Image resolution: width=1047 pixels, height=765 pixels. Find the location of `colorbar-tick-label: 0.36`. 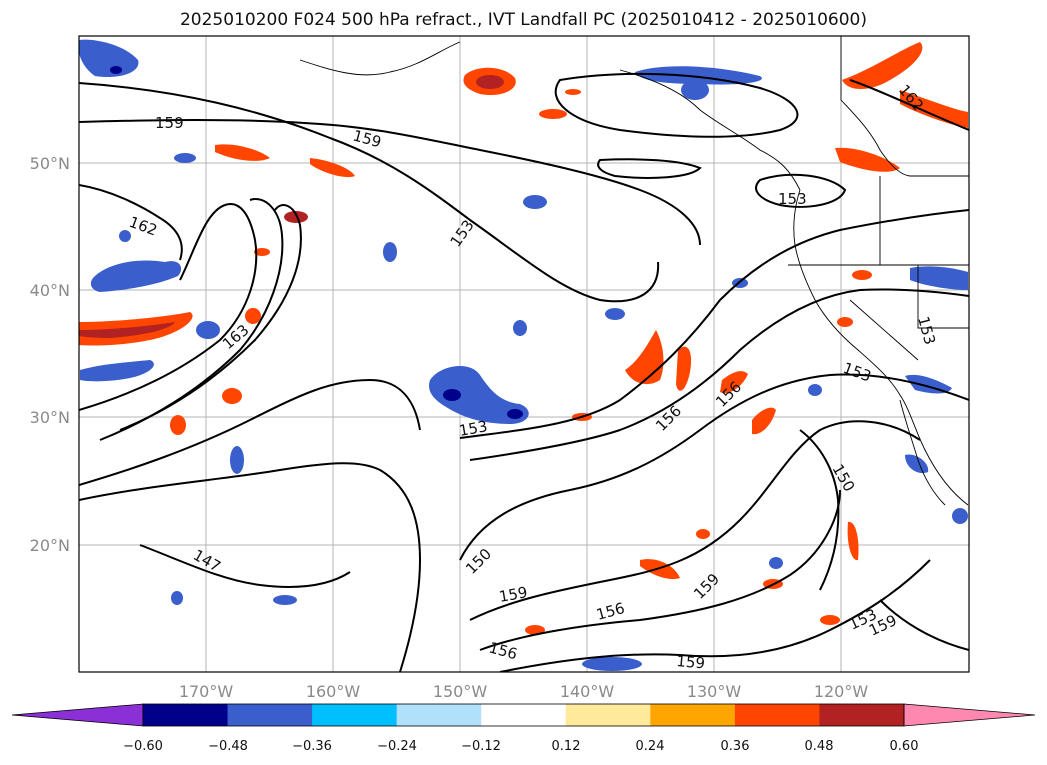

colorbar-tick-label: 0.36 is located at coordinates (735, 746).